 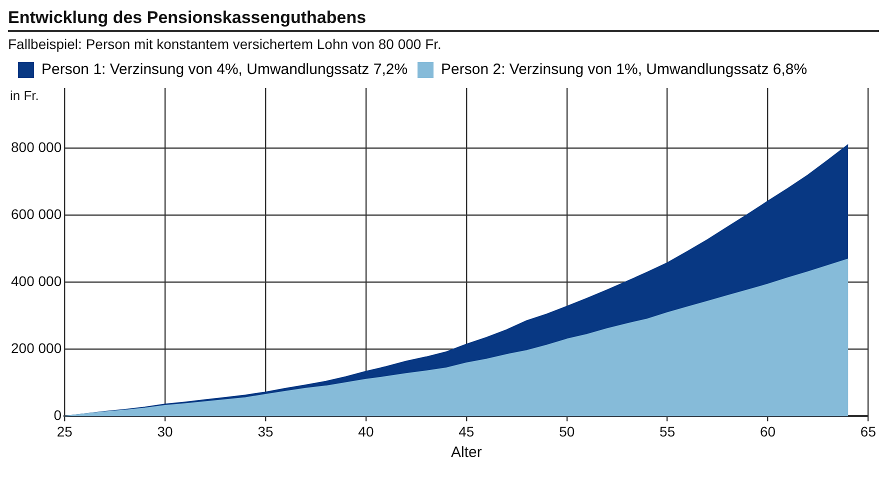 What do you see at coordinates (36, 281) in the screenshot?
I see `y-tick-label: 400 000` at bounding box center [36, 281].